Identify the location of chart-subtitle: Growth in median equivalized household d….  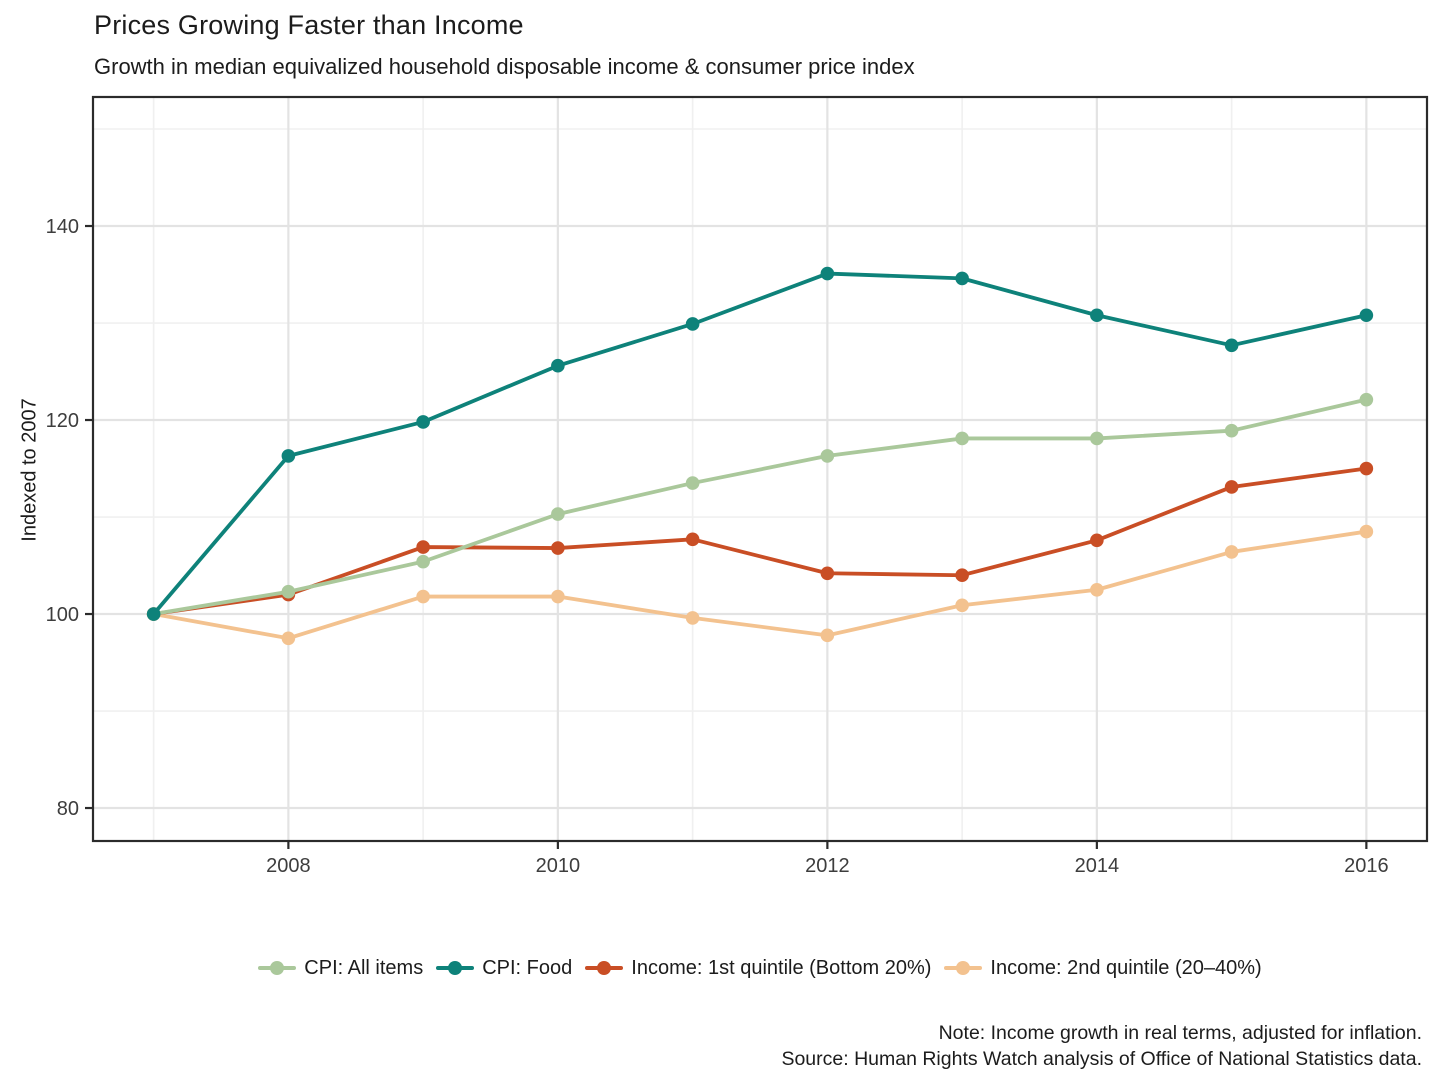
(504, 66).